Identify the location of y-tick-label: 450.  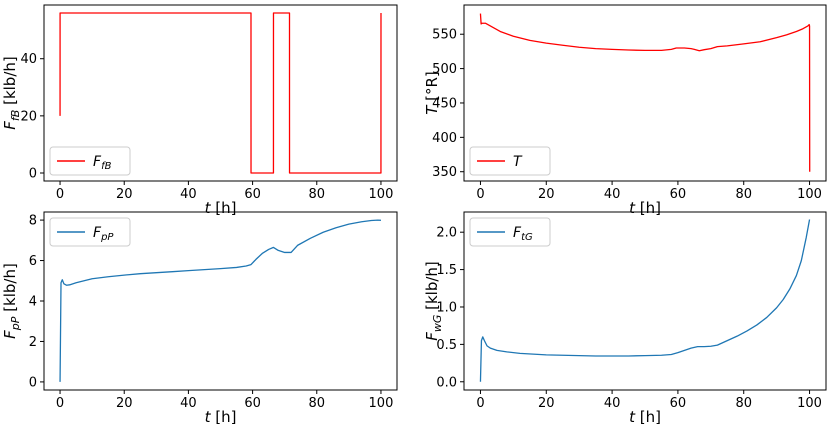
(444, 103).